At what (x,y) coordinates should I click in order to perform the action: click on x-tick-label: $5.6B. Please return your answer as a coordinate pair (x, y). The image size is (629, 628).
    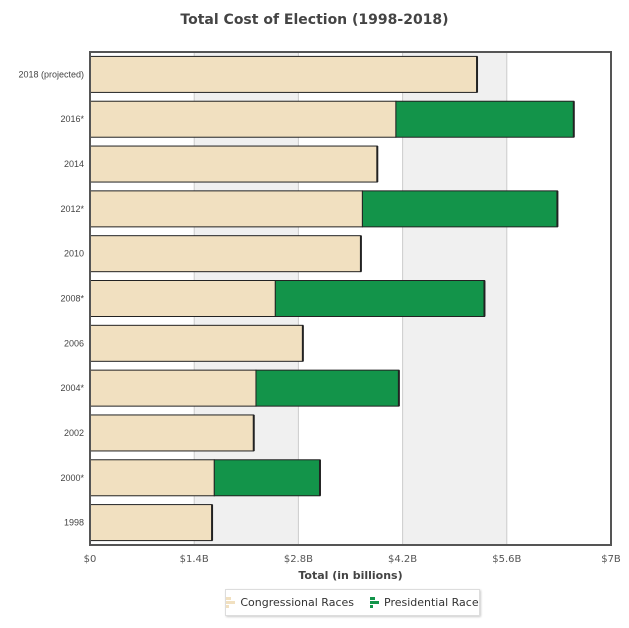
    Looking at the image, I should click on (506, 559).